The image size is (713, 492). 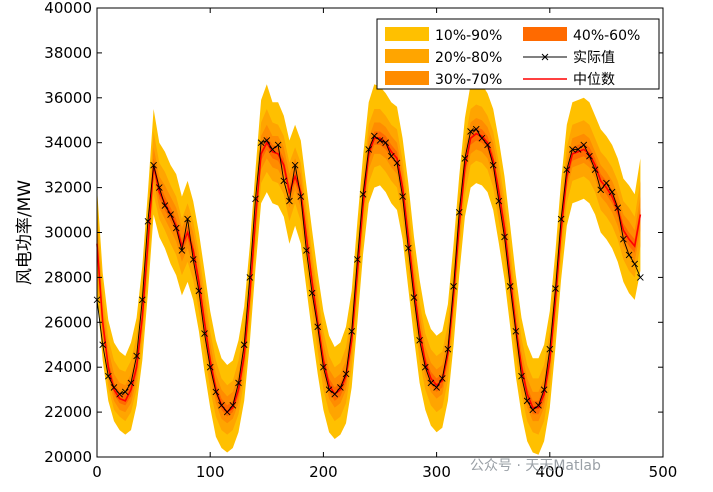 What do you see at coordinates (468, 36) in the screenshot?
I see `legend-label: 10%-90%` at bounding box center [468, 36].